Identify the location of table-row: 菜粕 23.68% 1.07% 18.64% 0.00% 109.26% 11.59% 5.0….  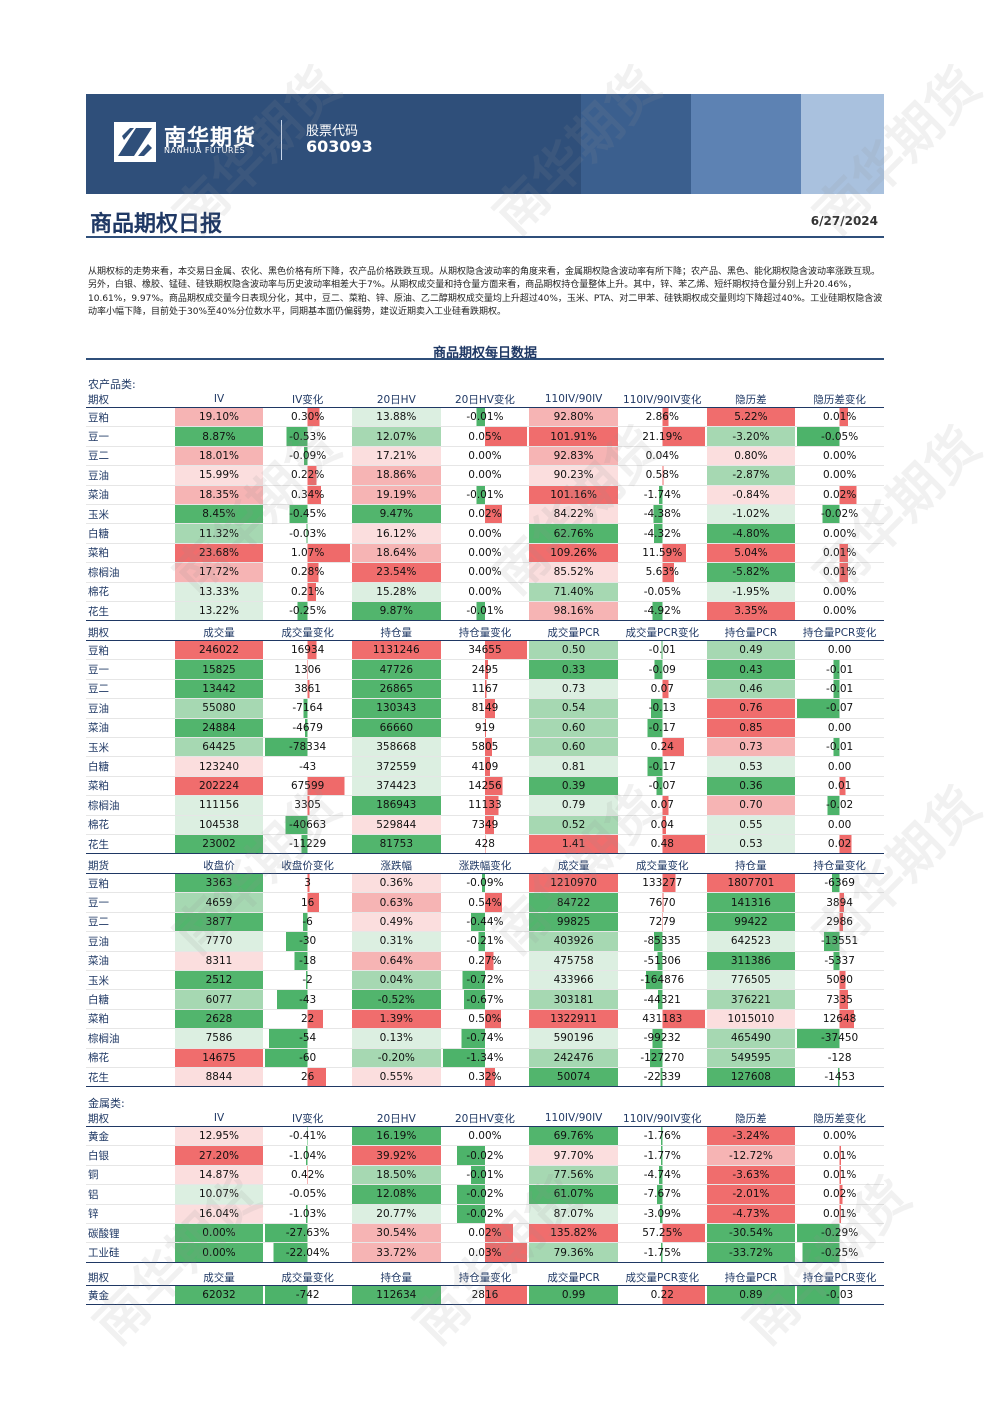
(485, 553).